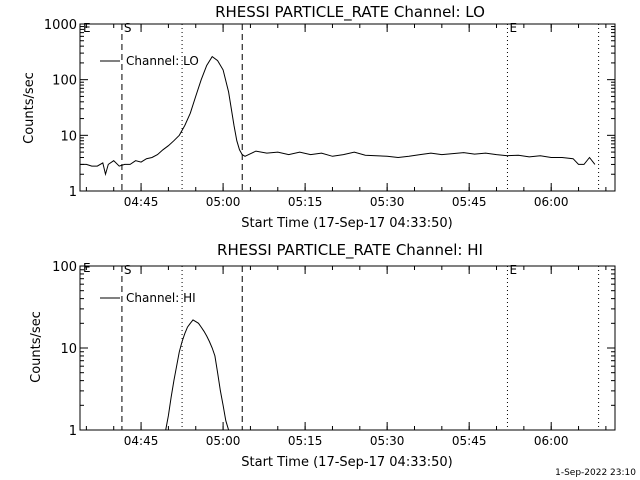  What do you see at coordinates (346, 462) in the screenshot?
I see `hi-x-axis-label: Start Time (17-Sep-17 04:33:50)` at bounding box center [346, 462].